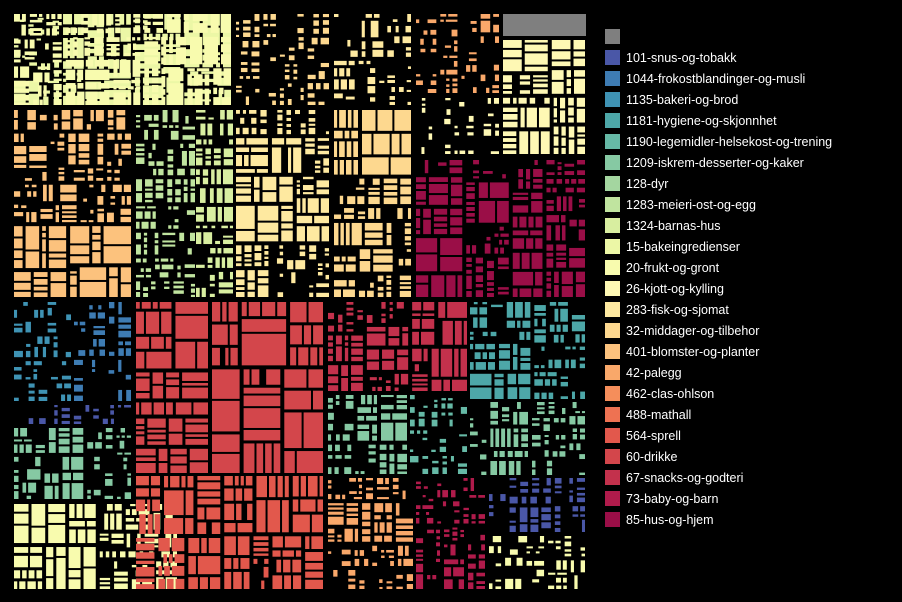  Describe the element at coordinates (670, 519) in the screenshot. I see `legend-label: 85-hus-og-hjem` at that location.